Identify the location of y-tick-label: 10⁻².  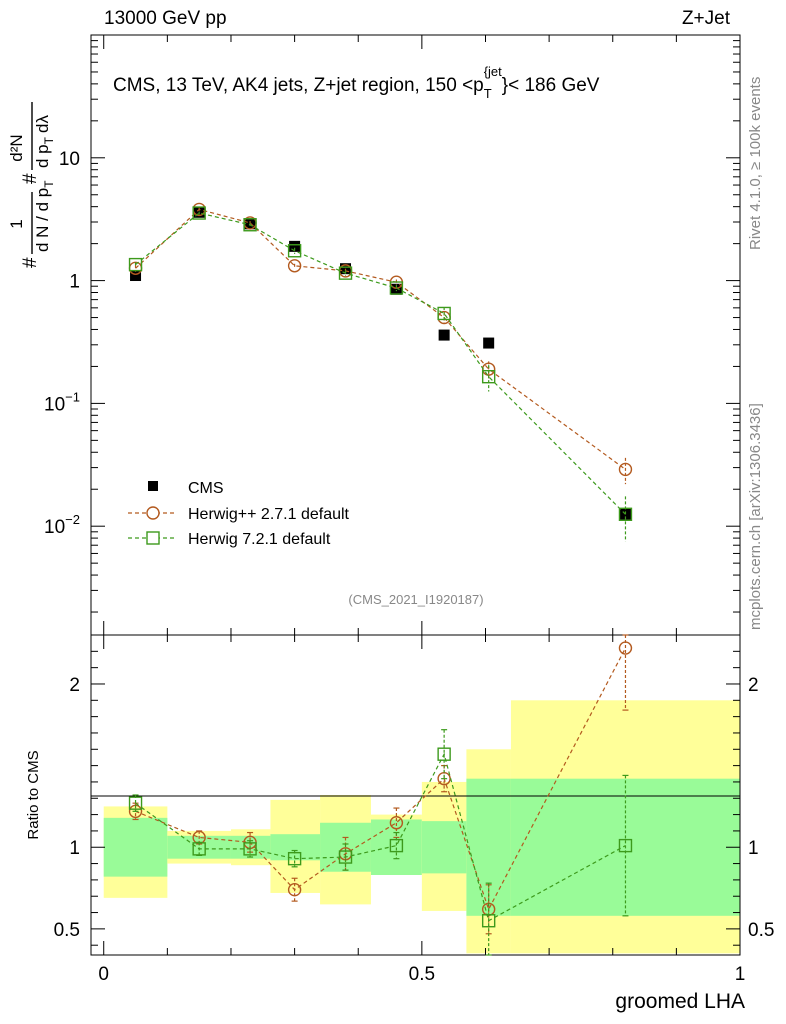
(62, 525).